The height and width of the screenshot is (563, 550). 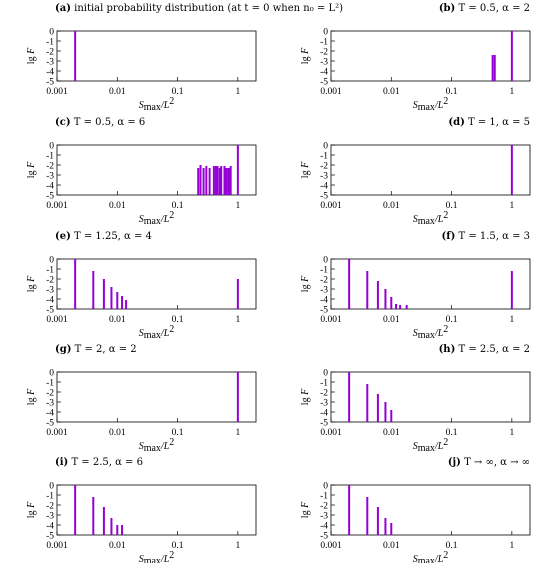 I want to click on panel-title-tag: (f), so click(x=449, y=236).